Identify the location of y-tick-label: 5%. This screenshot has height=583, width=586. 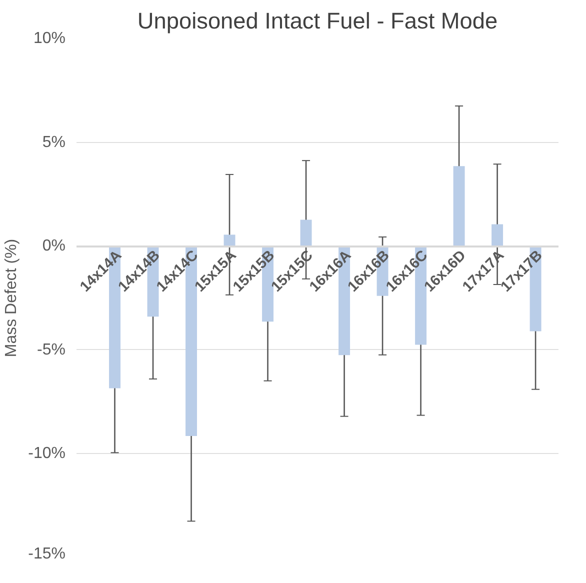
(54, 142).